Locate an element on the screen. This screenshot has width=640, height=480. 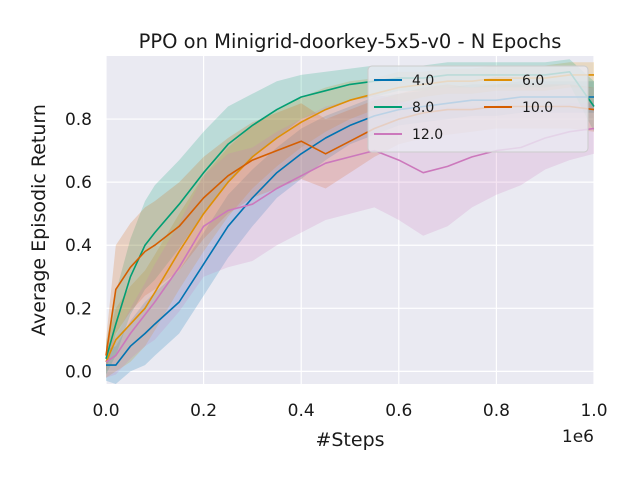
legend-label-8.0: 8.0 is located at coordinates (423, 108).